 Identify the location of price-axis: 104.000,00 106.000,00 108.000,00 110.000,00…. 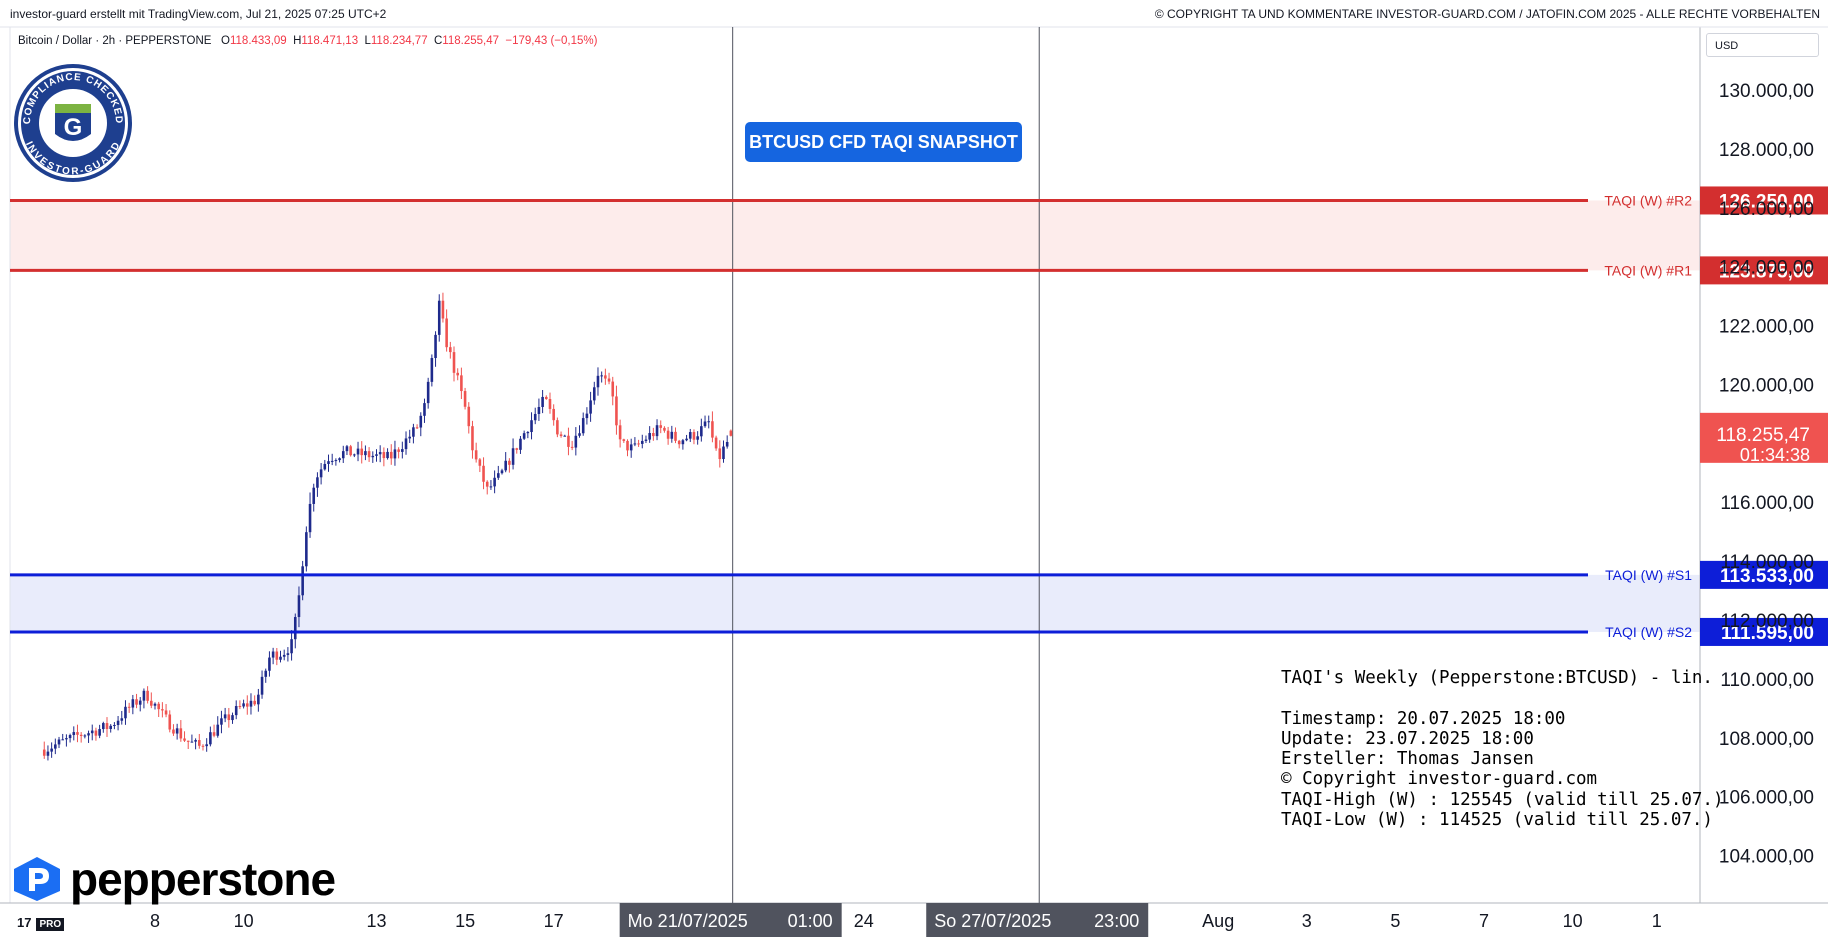
(1764, 474).